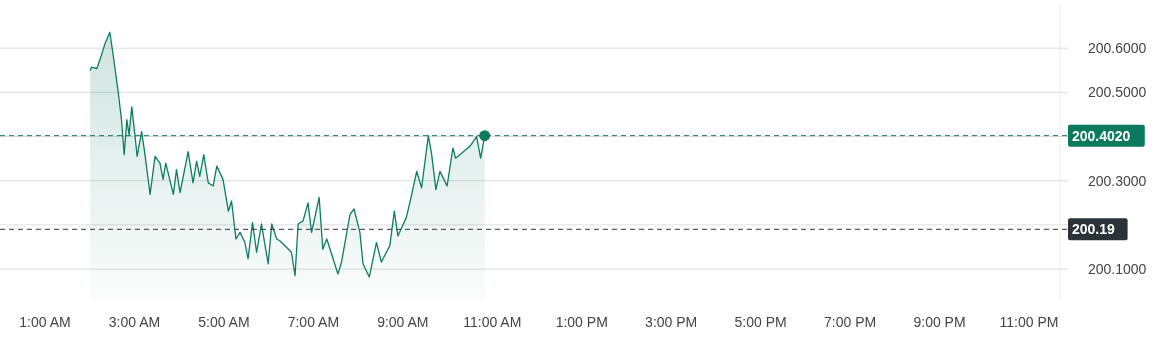 The height and width of the screenshot is (340, 1171). Describe the element at coordinates (1029, 322) in the screenshot. I see `x-tick-label: 11:00 PM` at that location.